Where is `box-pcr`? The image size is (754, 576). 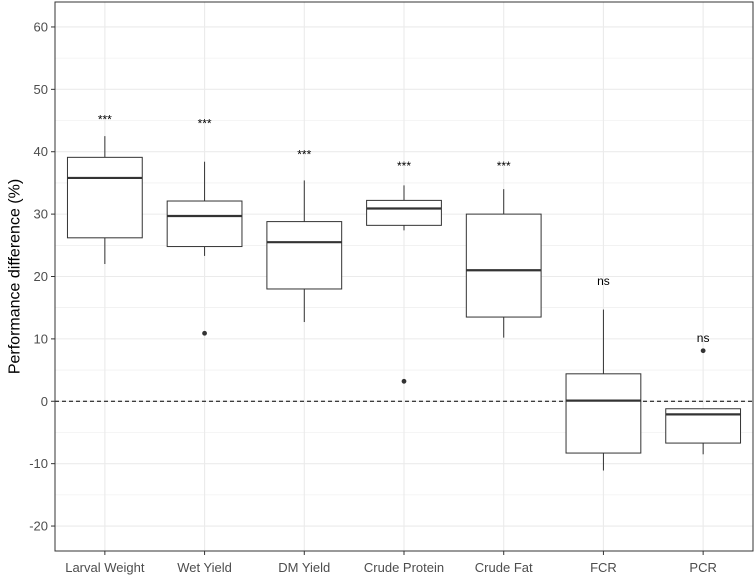 box-pcr is located at coordinates (703, 401).